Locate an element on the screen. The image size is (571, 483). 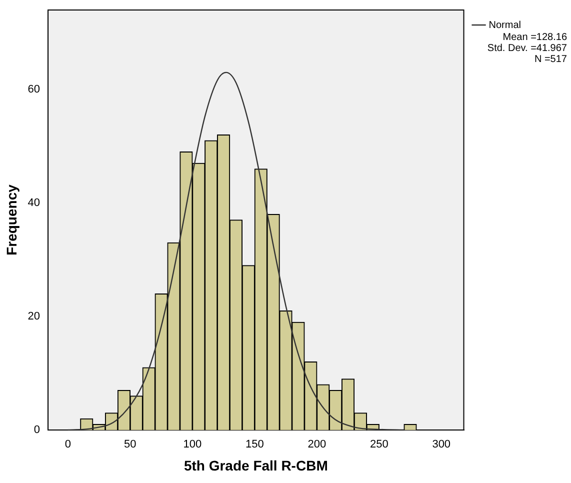
x-tick-label: 150 is located at coordinates (254, 444).